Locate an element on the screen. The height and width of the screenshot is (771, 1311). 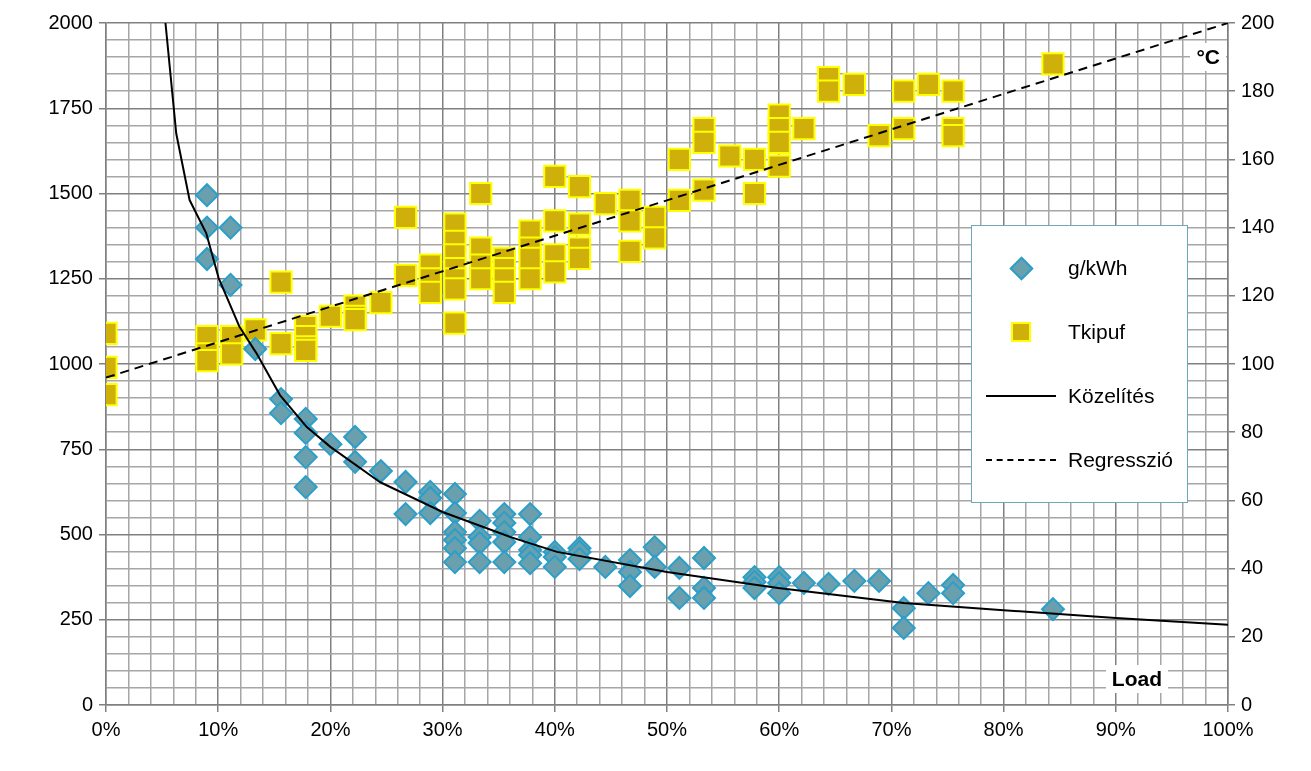
x-tick-label: 40% is located at coordinates (555, 728).